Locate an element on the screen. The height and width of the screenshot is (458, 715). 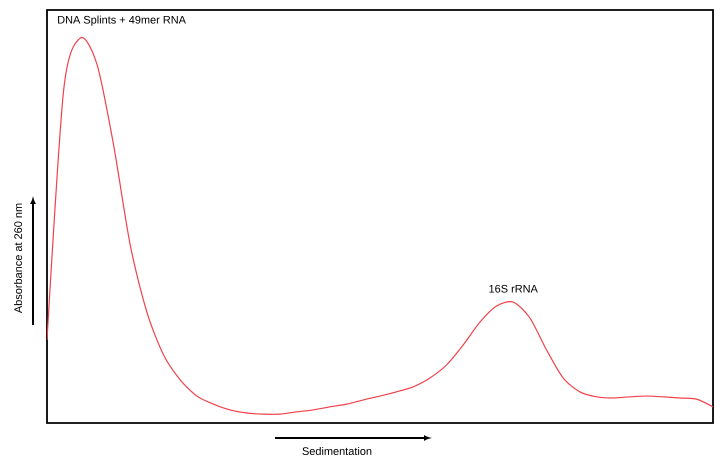
x-axis-title: Sedimentation is located at coordinates (337, 450).